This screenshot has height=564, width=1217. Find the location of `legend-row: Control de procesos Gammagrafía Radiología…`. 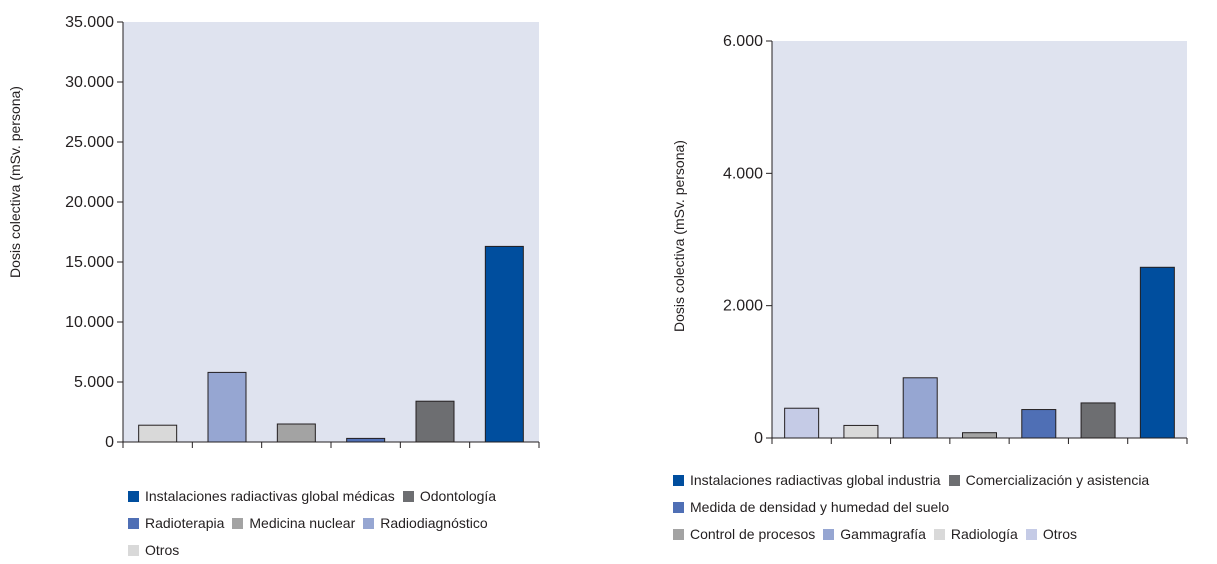

legend-row: Control de procesos Gammagrafía Radiología… is located at coordinates (915, 534).